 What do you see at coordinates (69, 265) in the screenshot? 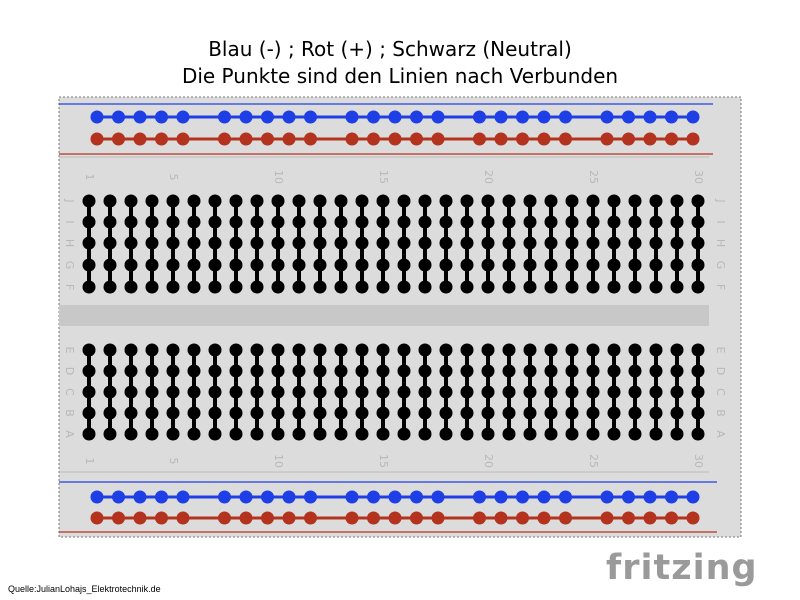
I see `left-row-letter-label: G` at bounding box center [69, 265].